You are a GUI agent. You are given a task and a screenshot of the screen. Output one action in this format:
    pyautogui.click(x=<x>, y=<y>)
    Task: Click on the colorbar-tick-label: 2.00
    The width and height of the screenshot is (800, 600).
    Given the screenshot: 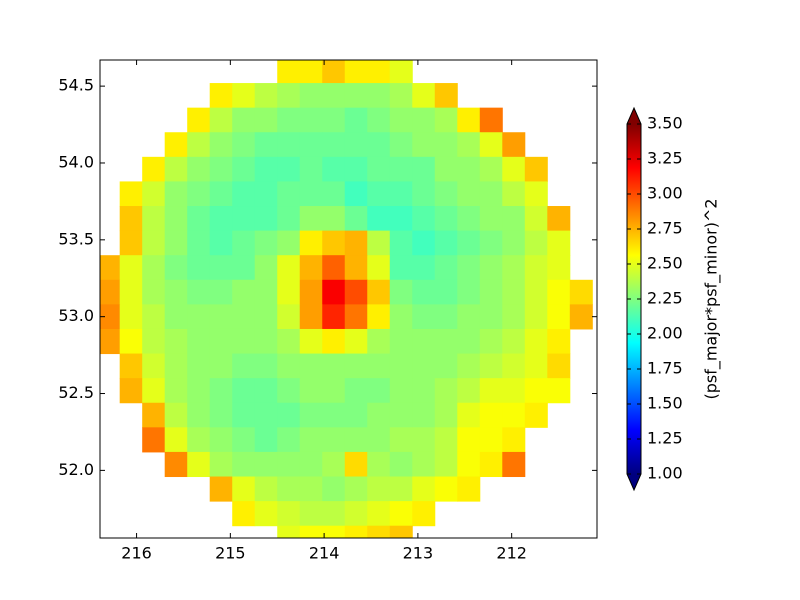 What is the action you would take?
    pyautogui.click(x=665, y=333)
    